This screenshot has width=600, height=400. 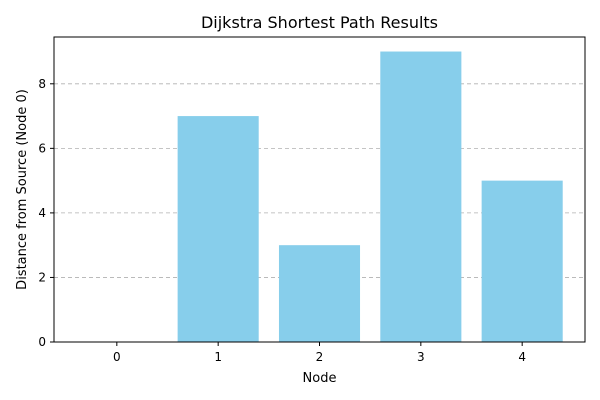 I want to click on y-tick-label: 0, so click(x=42, y=342).